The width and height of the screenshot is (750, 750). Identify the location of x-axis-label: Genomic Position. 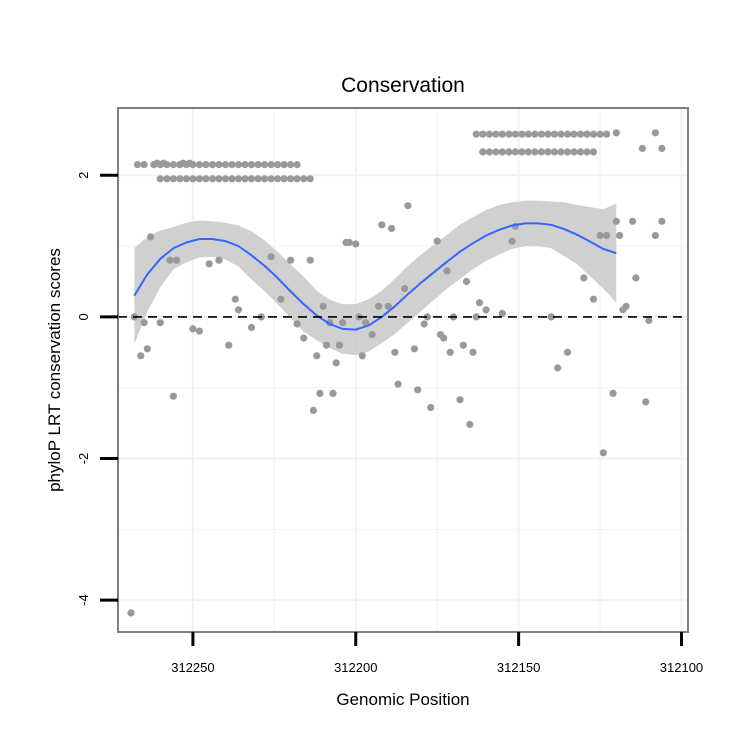
(402, 699).